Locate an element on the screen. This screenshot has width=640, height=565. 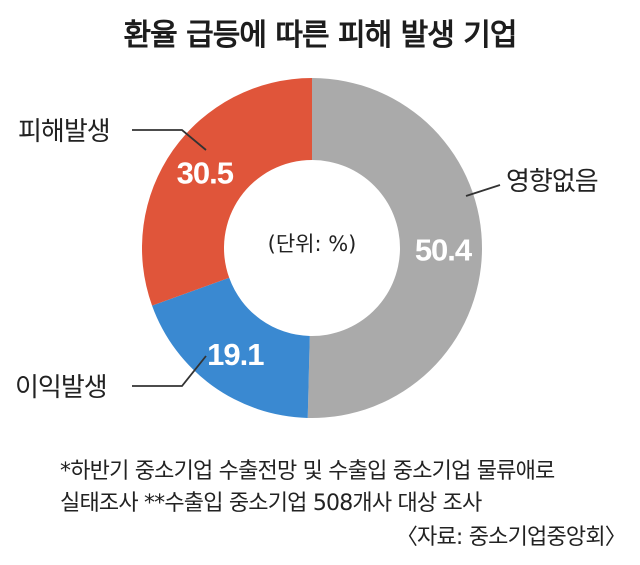
center-label: (단위: %) is located at coordinates (312, 244).